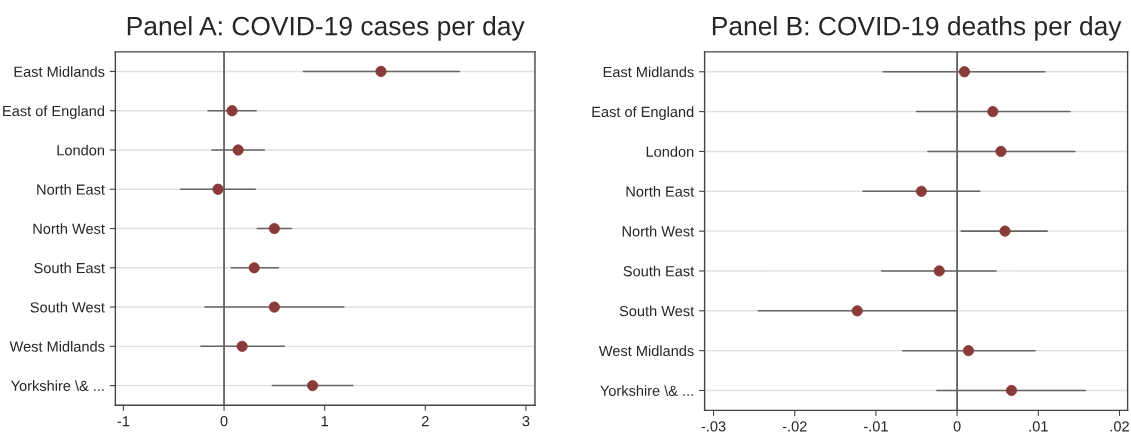 The width and height of the screenshot is (1131, 432). What do you see at coordinates (876, 426) in the screenshot?
I see `x-tick-label: -.01` at bounding box center [876, 426].